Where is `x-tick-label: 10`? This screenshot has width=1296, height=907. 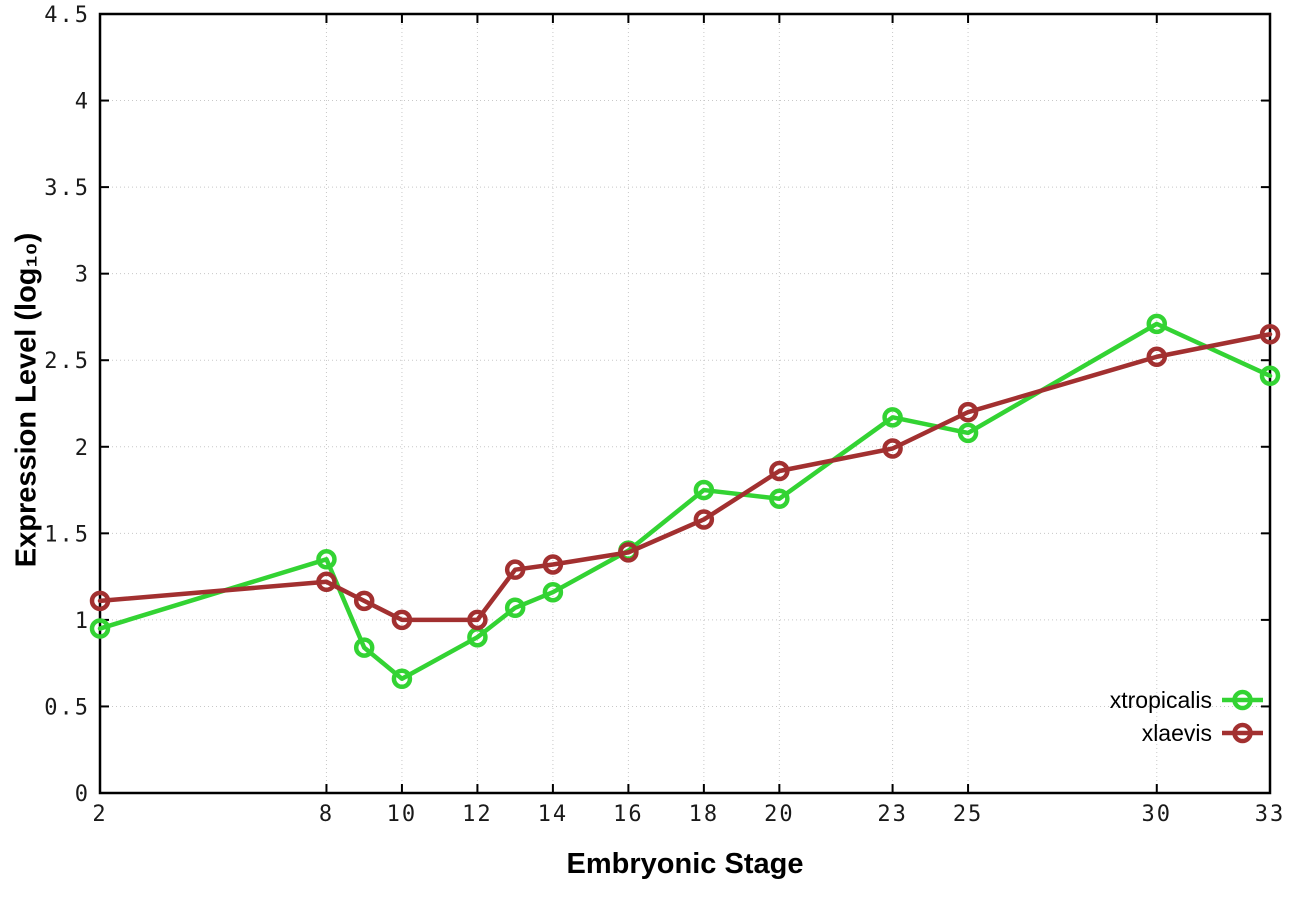 x-tick-label: 10 is located at coordinates (402, 814).